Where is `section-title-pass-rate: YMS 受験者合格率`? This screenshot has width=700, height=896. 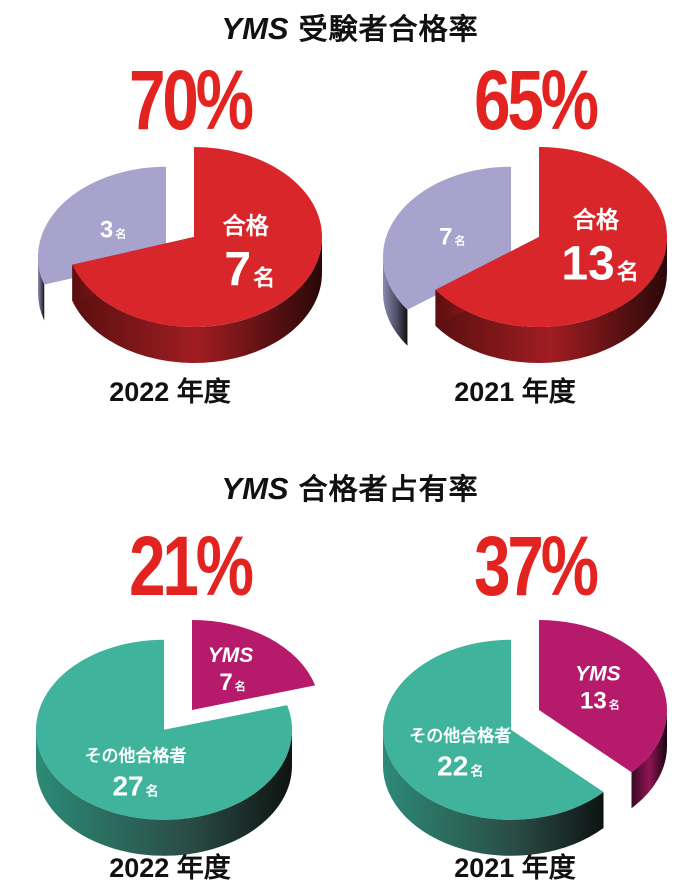 section-title-pass-rate: YMS 受験者合格率 is located at coordinates (350, 27).